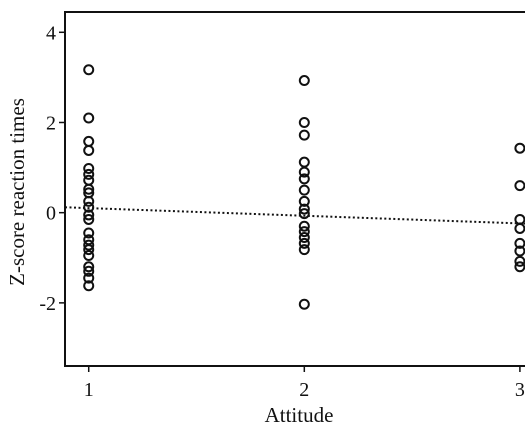  What do you see at coordinates (51, 33) in the screenshot?
I see `y-tick-label: 4` at bounding box center [51, 33].